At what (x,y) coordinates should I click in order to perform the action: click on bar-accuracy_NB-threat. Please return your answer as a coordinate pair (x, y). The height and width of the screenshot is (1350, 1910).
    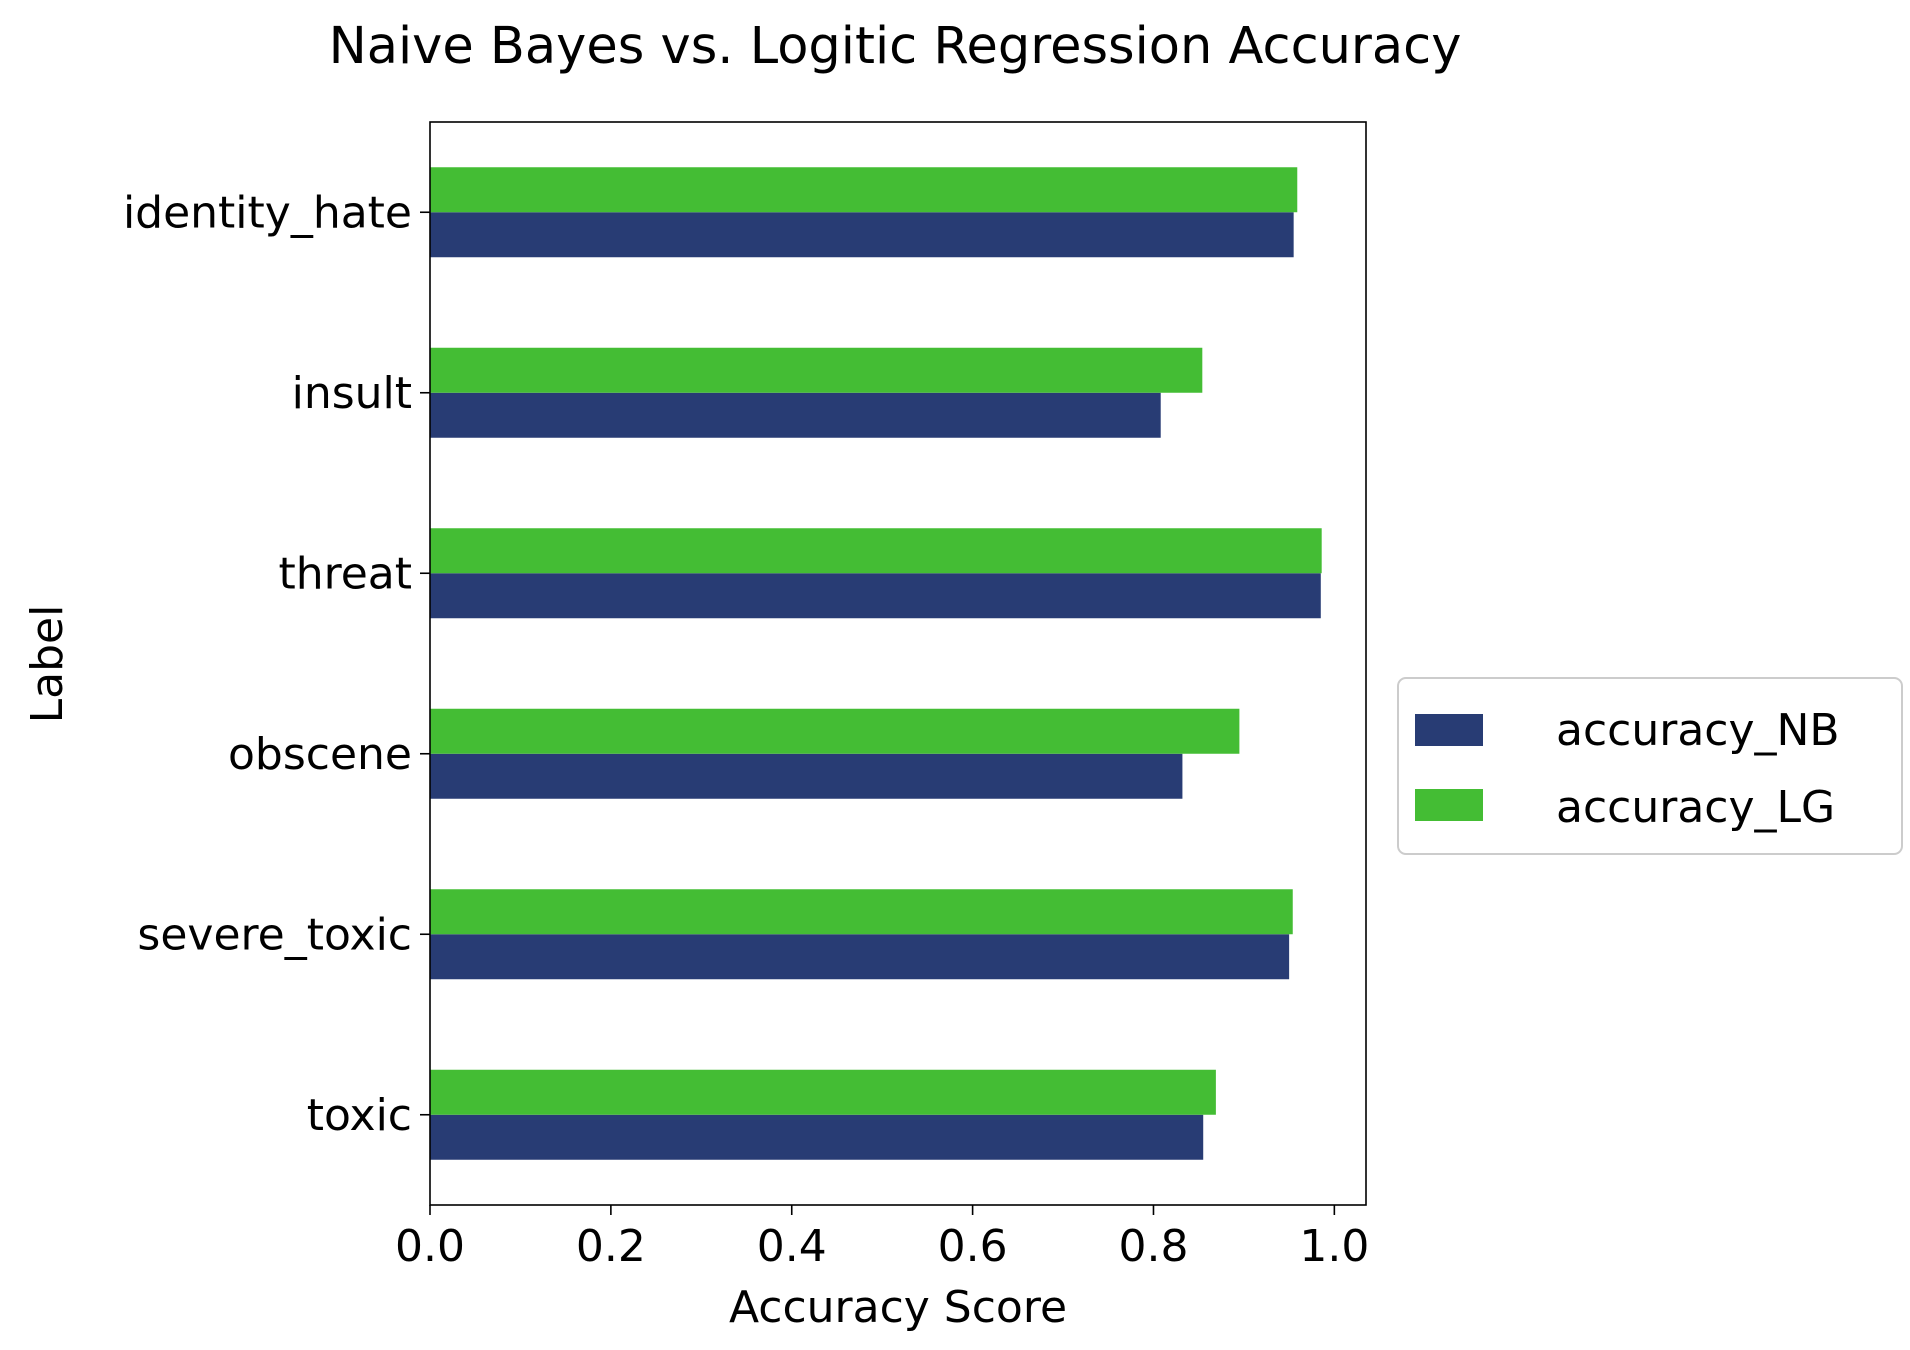
    Looking at the image, I should click on (875, 596).